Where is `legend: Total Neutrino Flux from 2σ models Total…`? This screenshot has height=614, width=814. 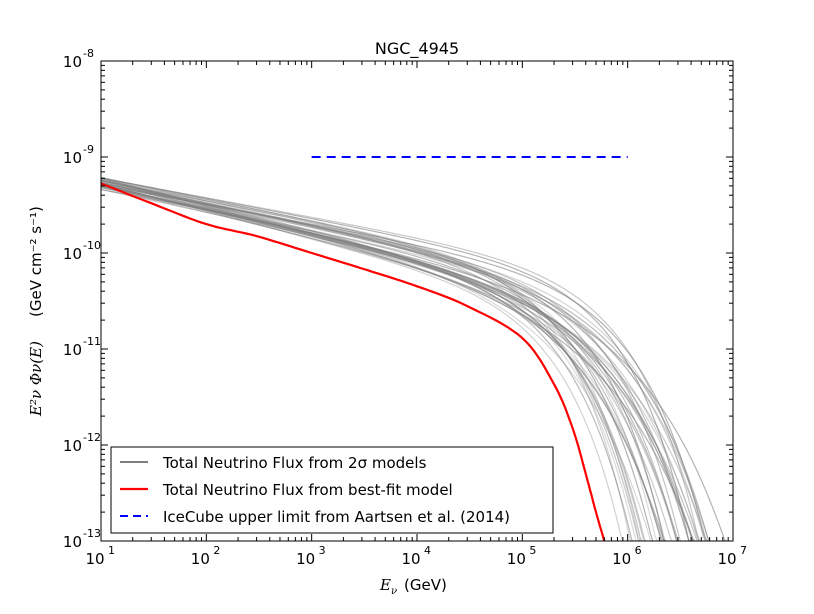 legend: Total Neutrino Flux from 2σ models Total… is located at coordinates (332, 490).